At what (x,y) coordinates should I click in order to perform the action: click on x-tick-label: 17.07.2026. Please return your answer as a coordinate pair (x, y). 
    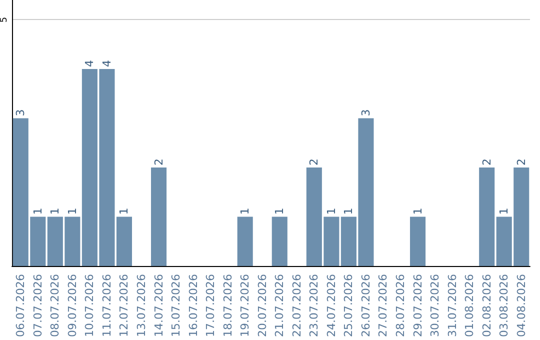
    Looking at the image, I should click on (211, 306).